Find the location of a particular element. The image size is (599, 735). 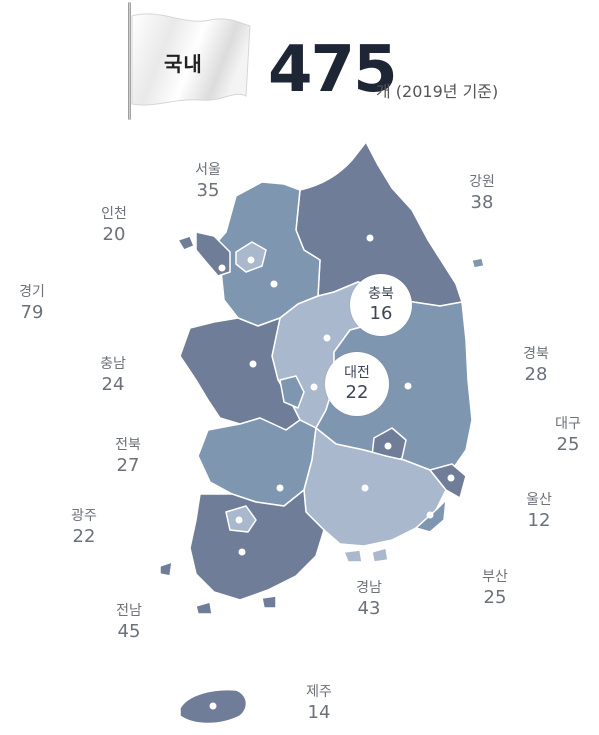

region-name: 울산 is located at coordinates (539, 500).